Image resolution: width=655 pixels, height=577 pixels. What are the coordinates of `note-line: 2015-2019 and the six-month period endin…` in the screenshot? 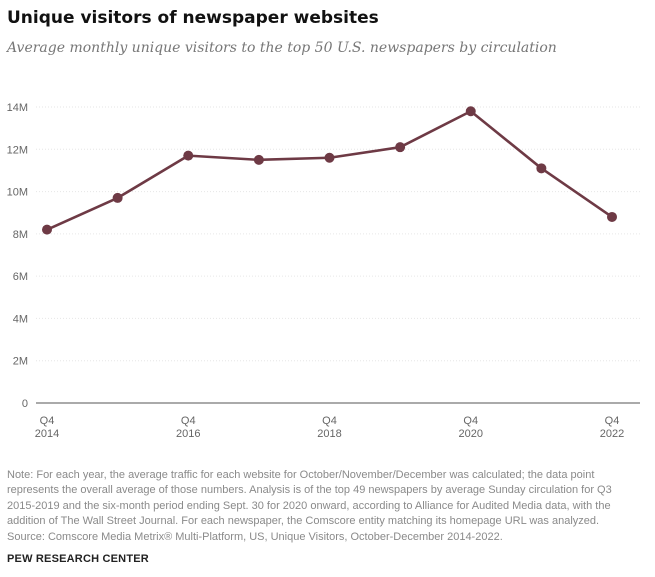 It's located at (309, 505).